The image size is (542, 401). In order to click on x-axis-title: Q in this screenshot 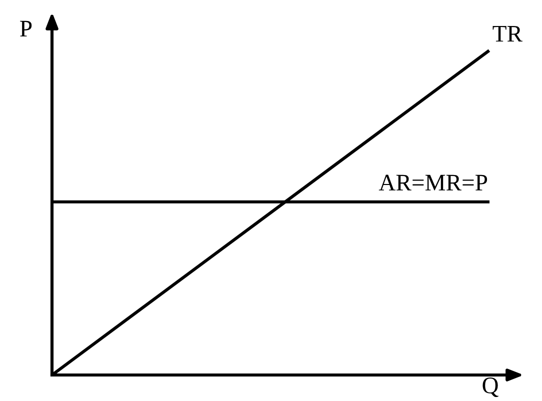, I will do `click(490, 387)`.